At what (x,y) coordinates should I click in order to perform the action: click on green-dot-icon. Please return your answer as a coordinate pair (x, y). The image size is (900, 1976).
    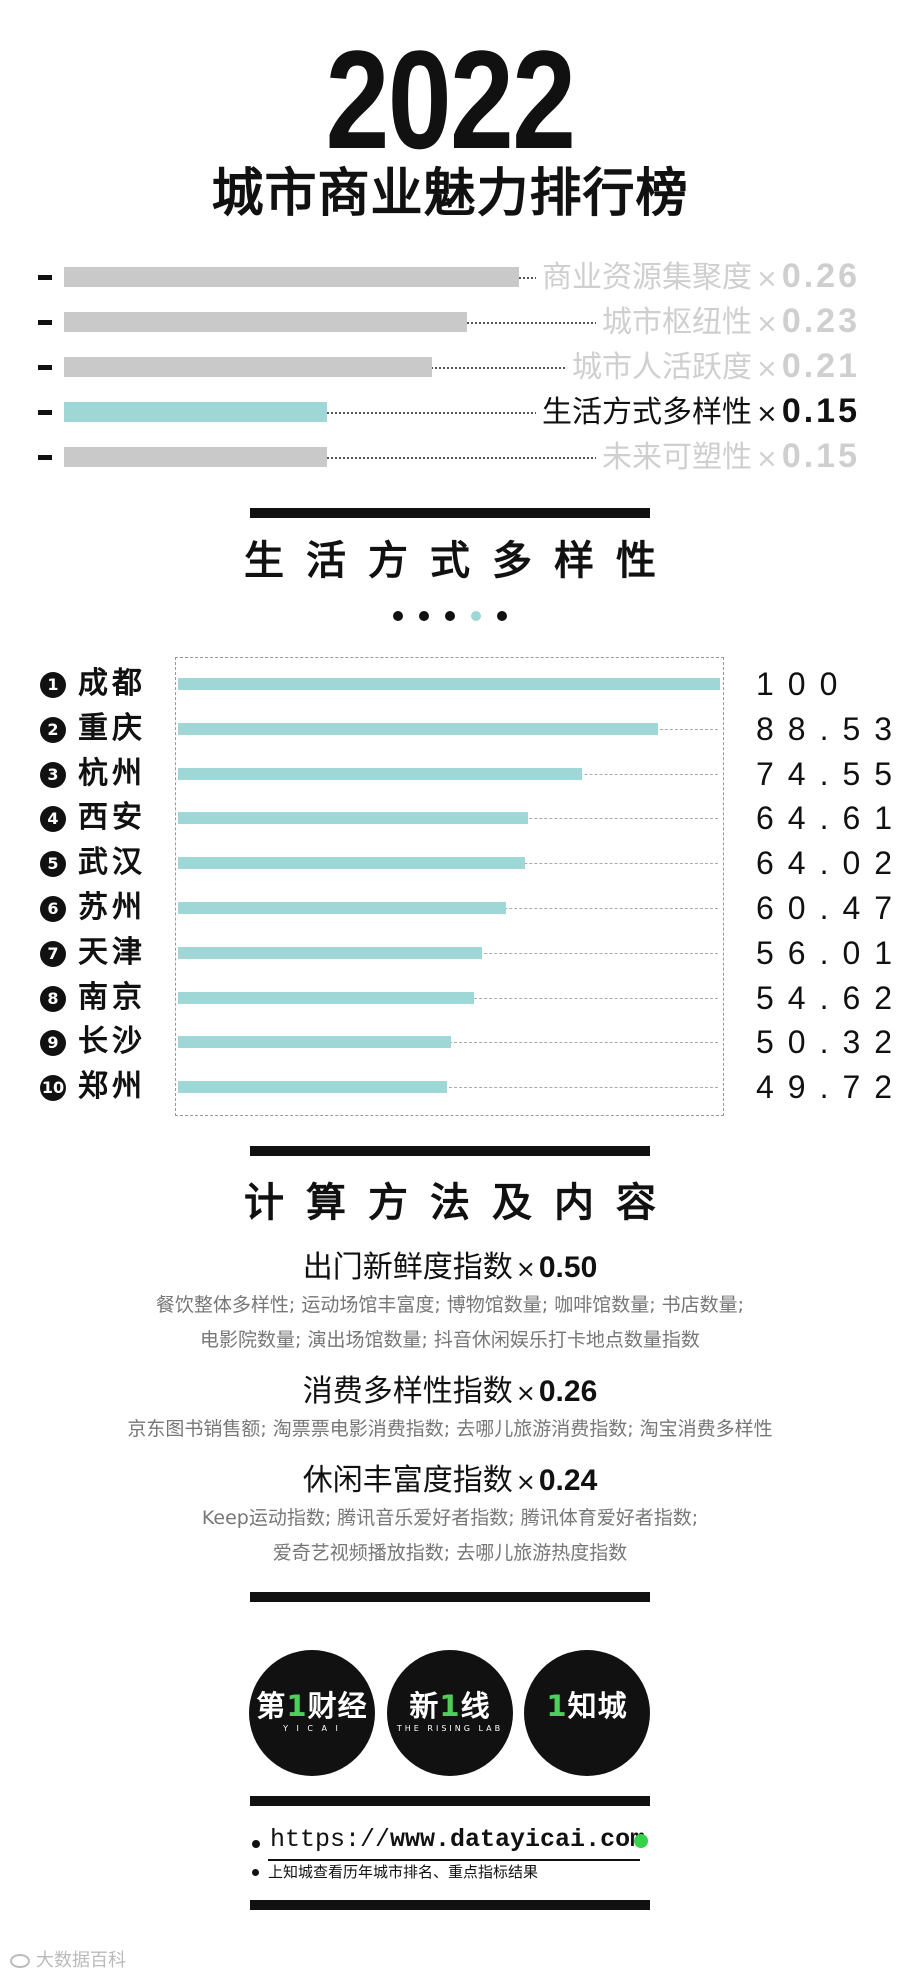
    Looking at the image, I should click on (641, 1841).